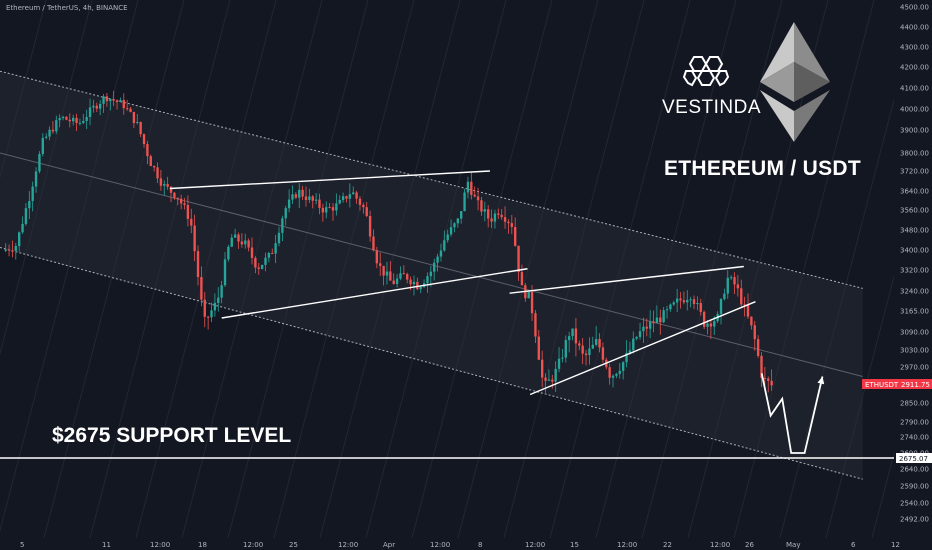 Image resolution: width=932 pixels, height=550 pixels. I want to click on price-tick-label: 3900.00, so click(914, 131).